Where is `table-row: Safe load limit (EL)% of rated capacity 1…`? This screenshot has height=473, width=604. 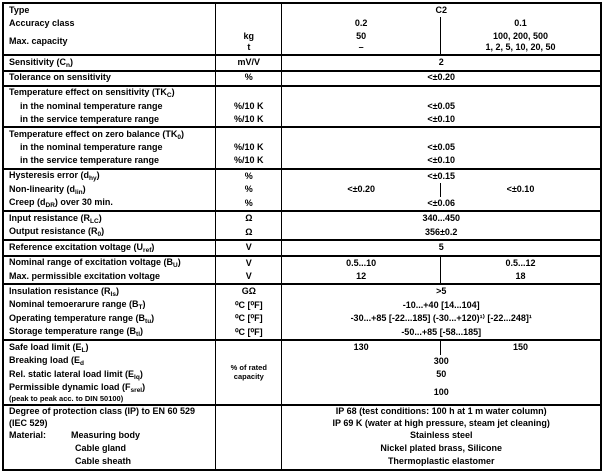
table-row: Safe load limit (EL)% of rated capacity 1… is located at coordinates (302, 372).